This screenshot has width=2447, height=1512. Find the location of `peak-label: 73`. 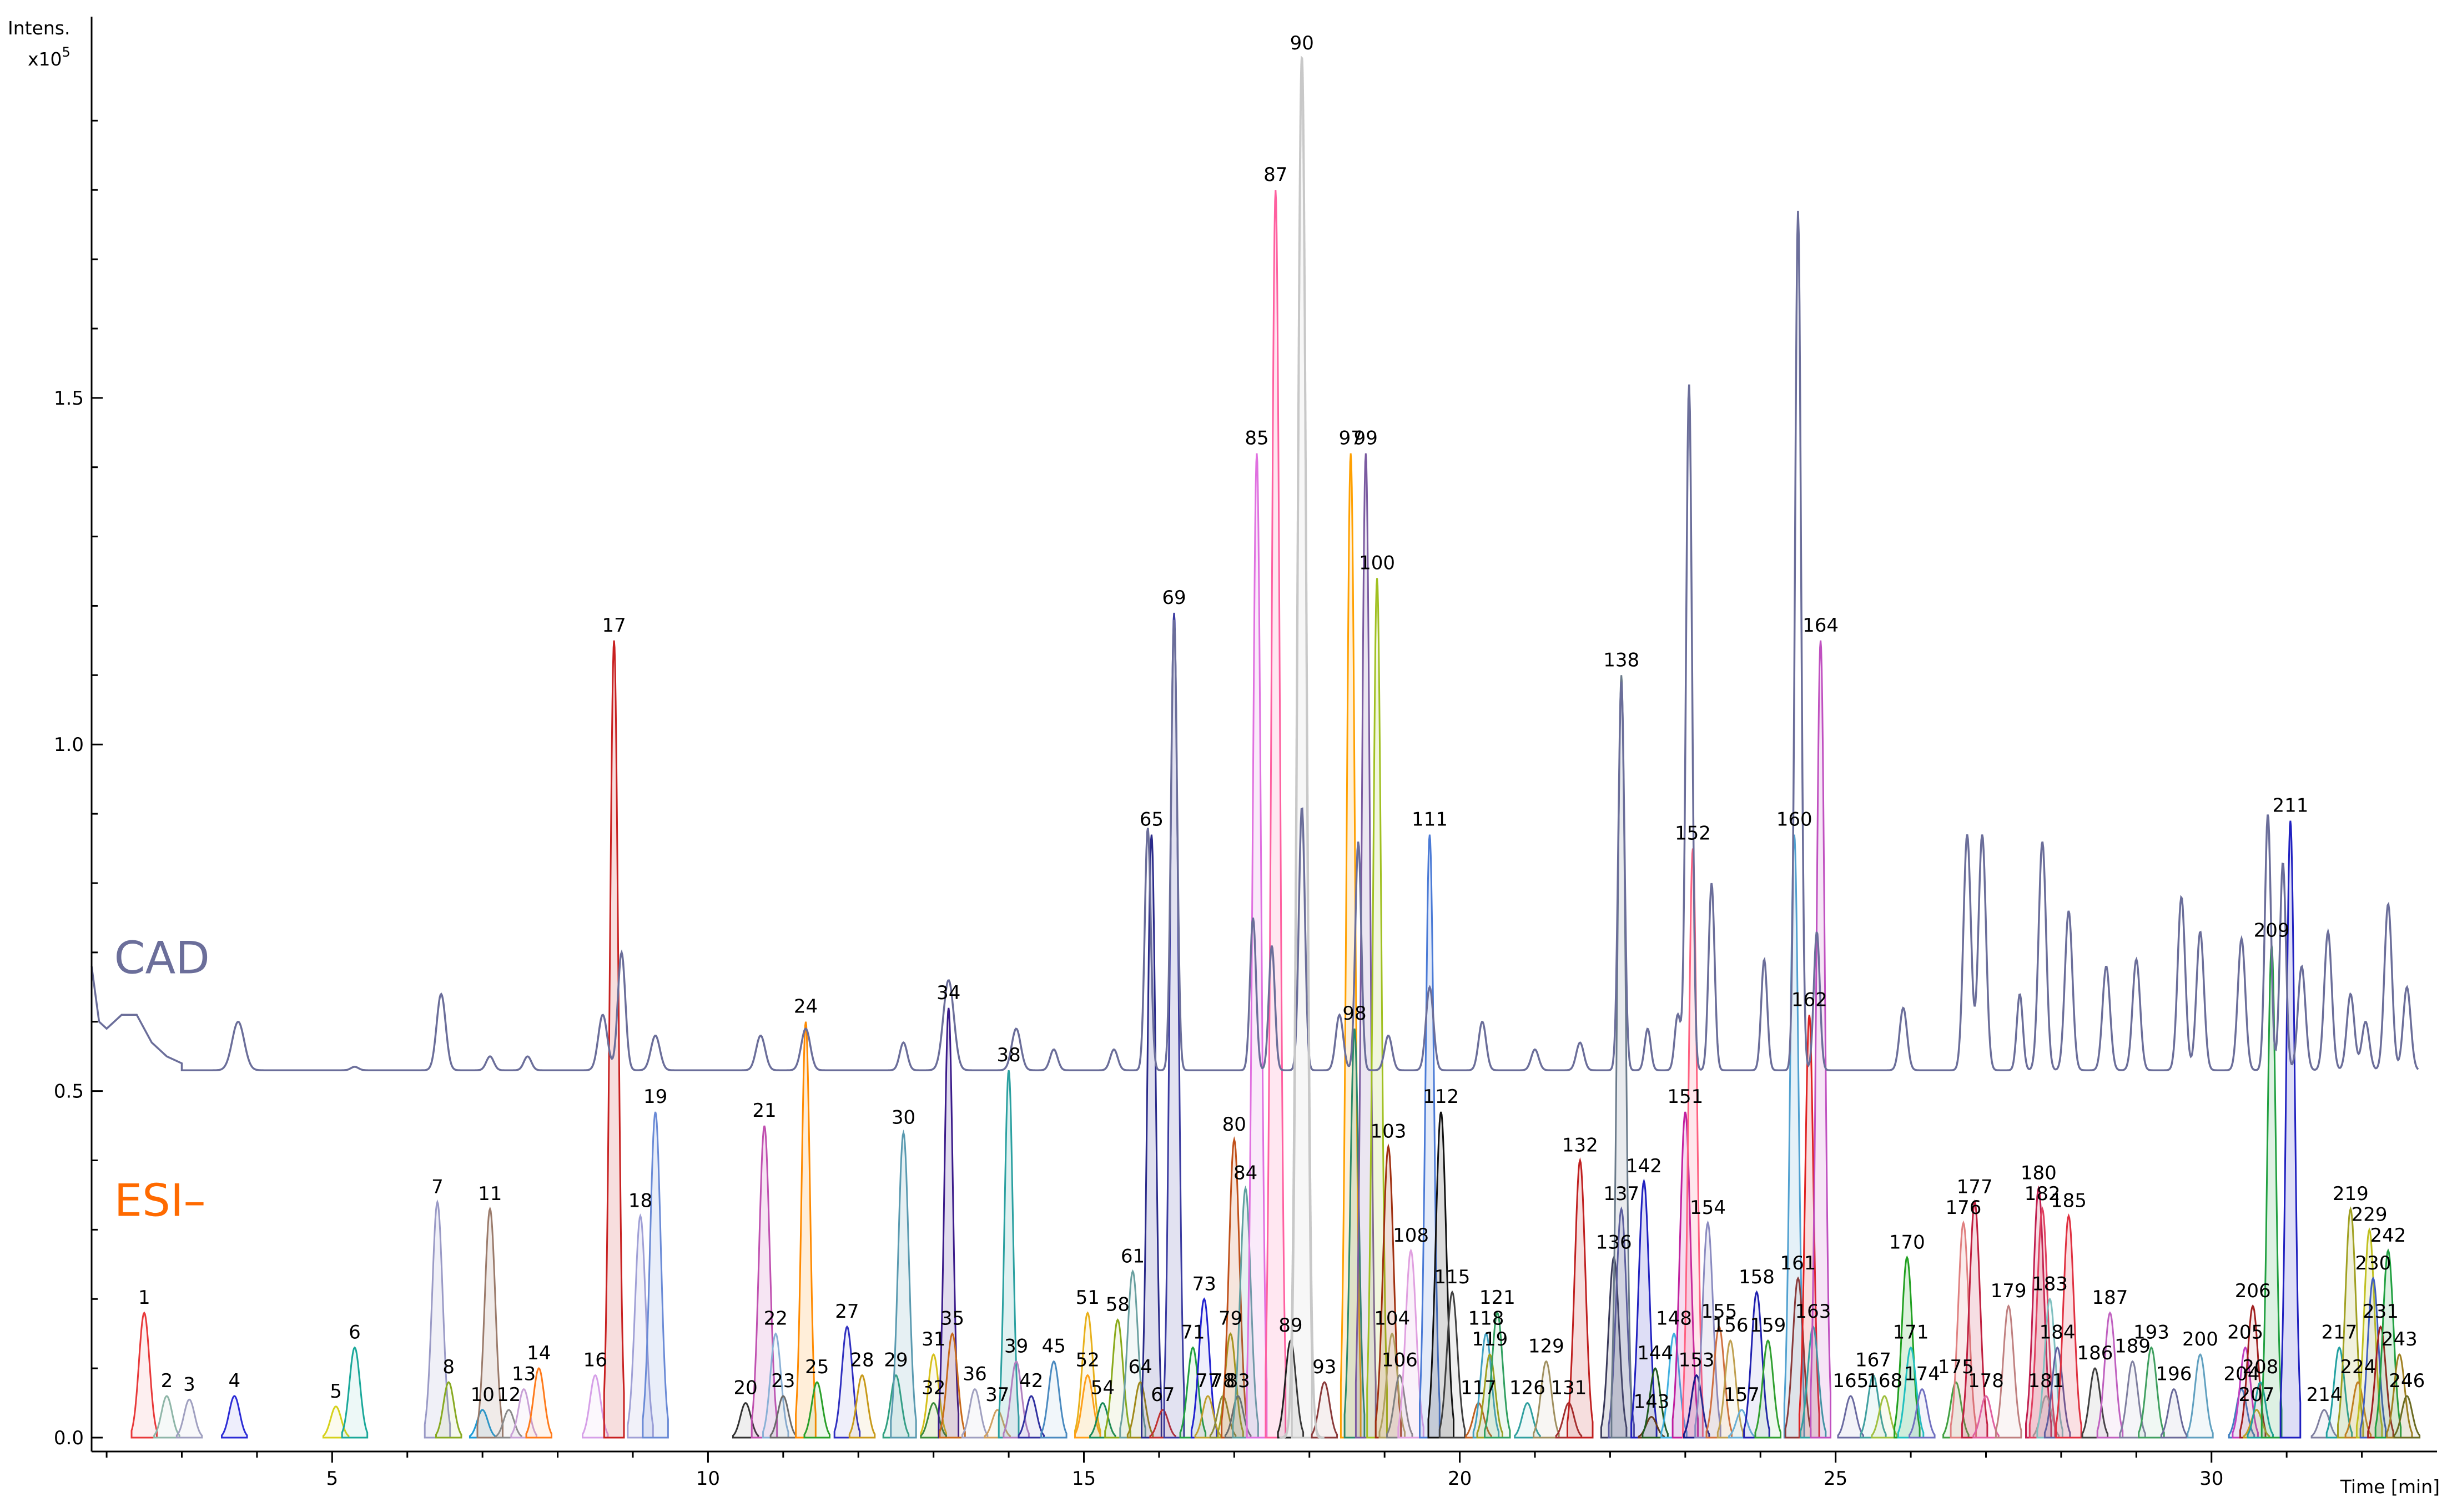

peak-label: 73 is located at coordinates (1204, 1284).